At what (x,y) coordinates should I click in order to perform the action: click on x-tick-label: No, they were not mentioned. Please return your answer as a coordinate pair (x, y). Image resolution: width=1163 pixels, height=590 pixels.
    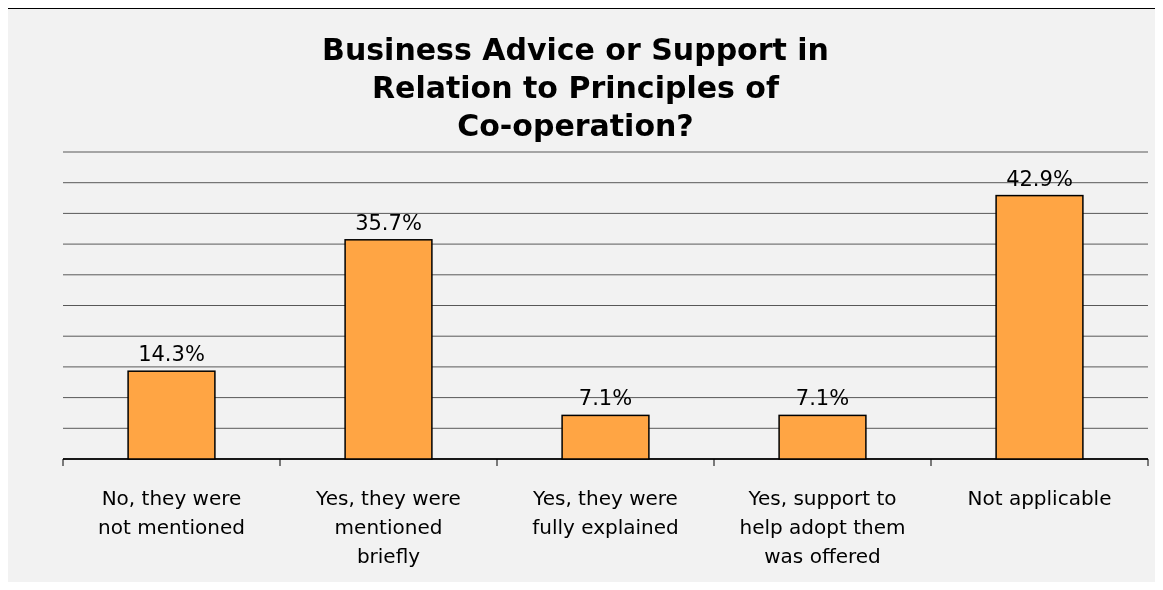
    Looking at the image, I should click on (171, 512).